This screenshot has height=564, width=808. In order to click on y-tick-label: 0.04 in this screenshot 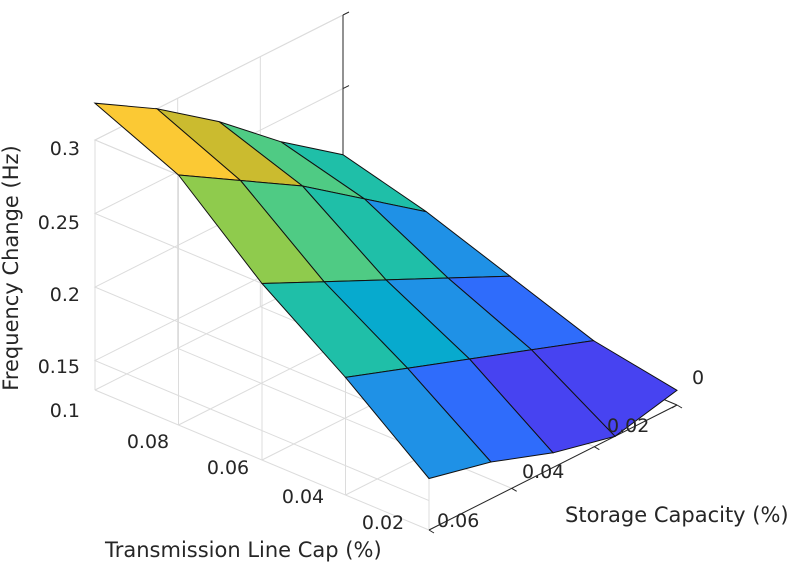, I will do `click(543, 472)`.